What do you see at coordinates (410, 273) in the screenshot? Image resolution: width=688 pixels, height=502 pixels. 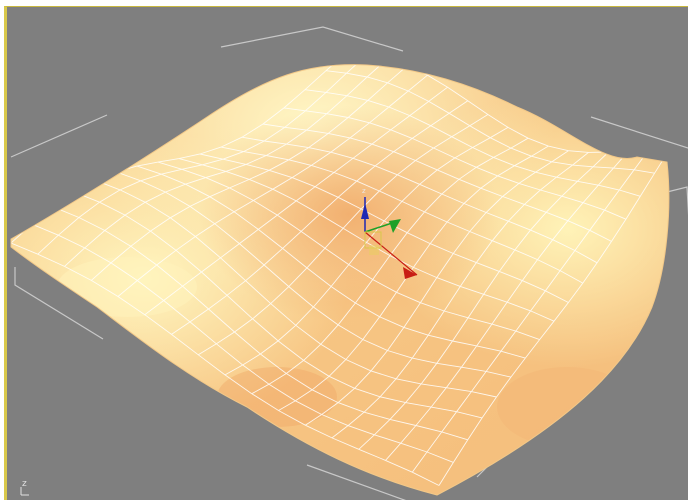 I see `x-axis-arrow` at bounding box center [410, 273].